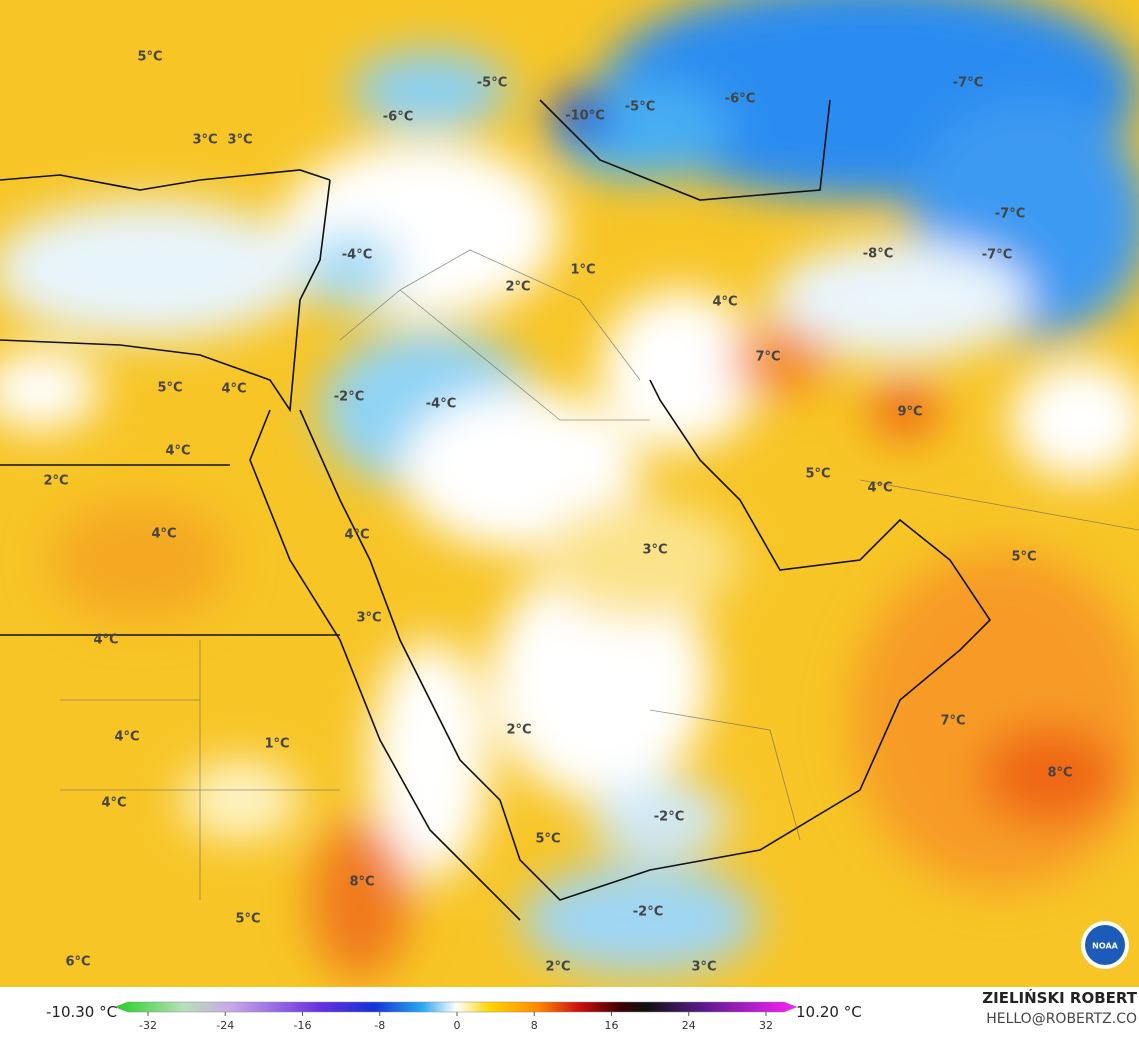  Describe the element at coordinates (878, 254) in the screenshot. I see `temp-label: -8°C` at that location.